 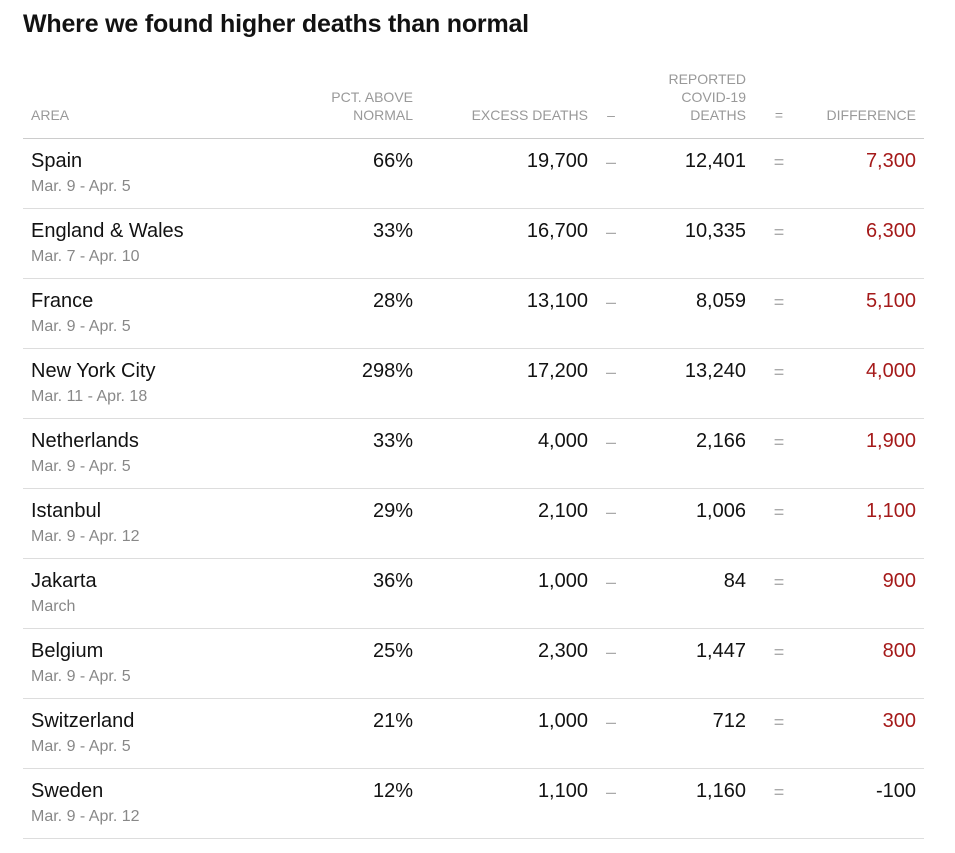 I want to click on area-name: England & Wales, so click(x=107, y=231).